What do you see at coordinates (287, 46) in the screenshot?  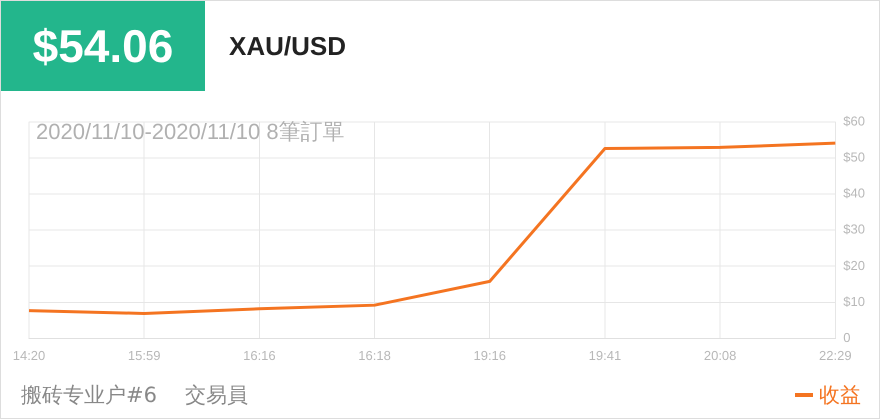 I see `chart-title: XAU/USD` at bounding box center [287, 46].